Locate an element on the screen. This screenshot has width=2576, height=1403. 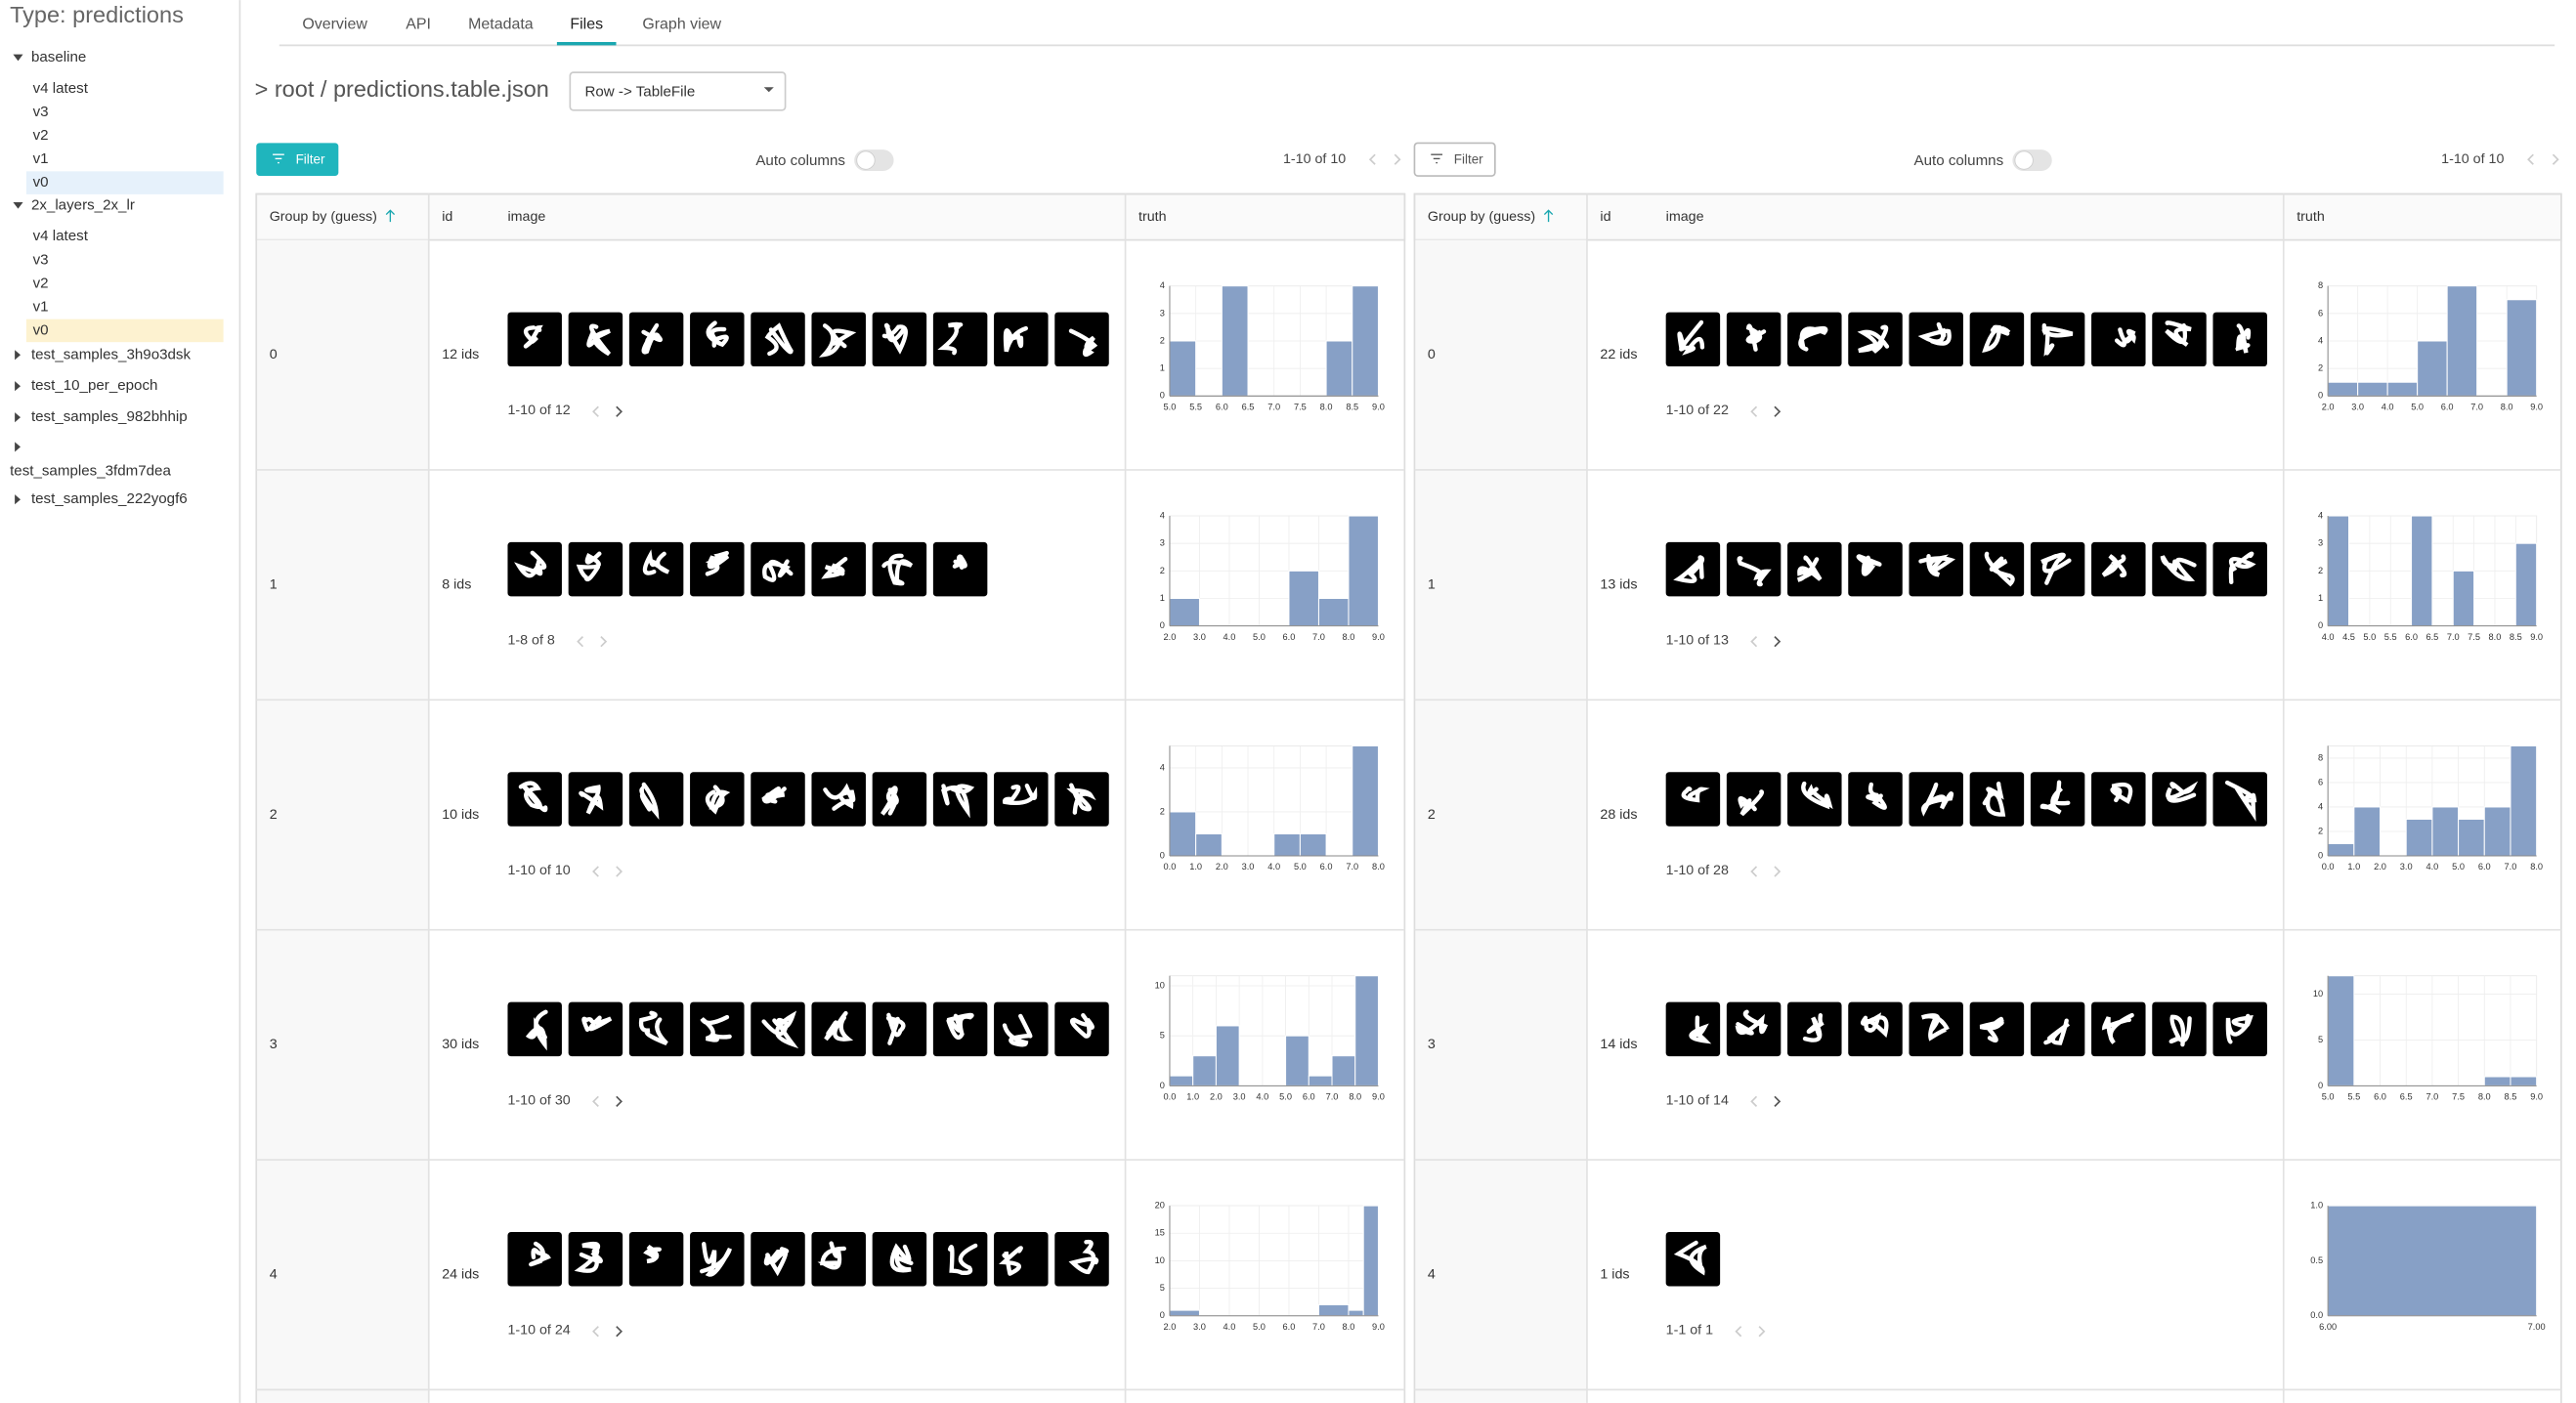
tree-group: test_samples_222yogf6 is located at coordinates (110, 498).